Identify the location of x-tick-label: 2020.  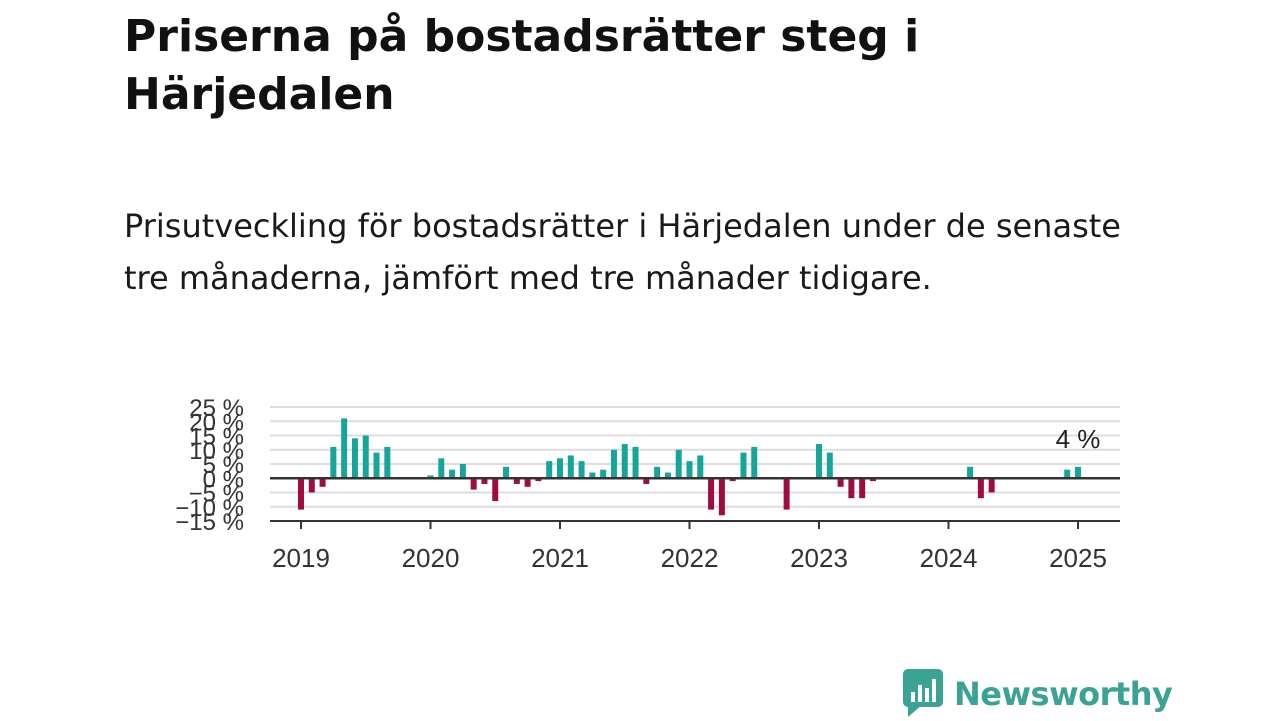
(431, 558).